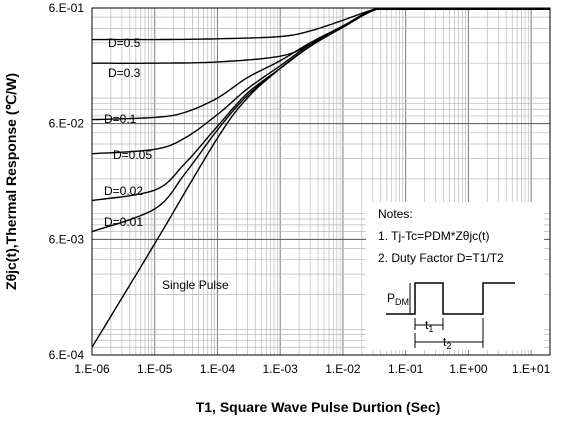 The height and width of the screenshot is (421, 563). Describe the element at coordinates (468, 369) in the screenshot. I see `x-tick-label: 1.E+00` at that location.